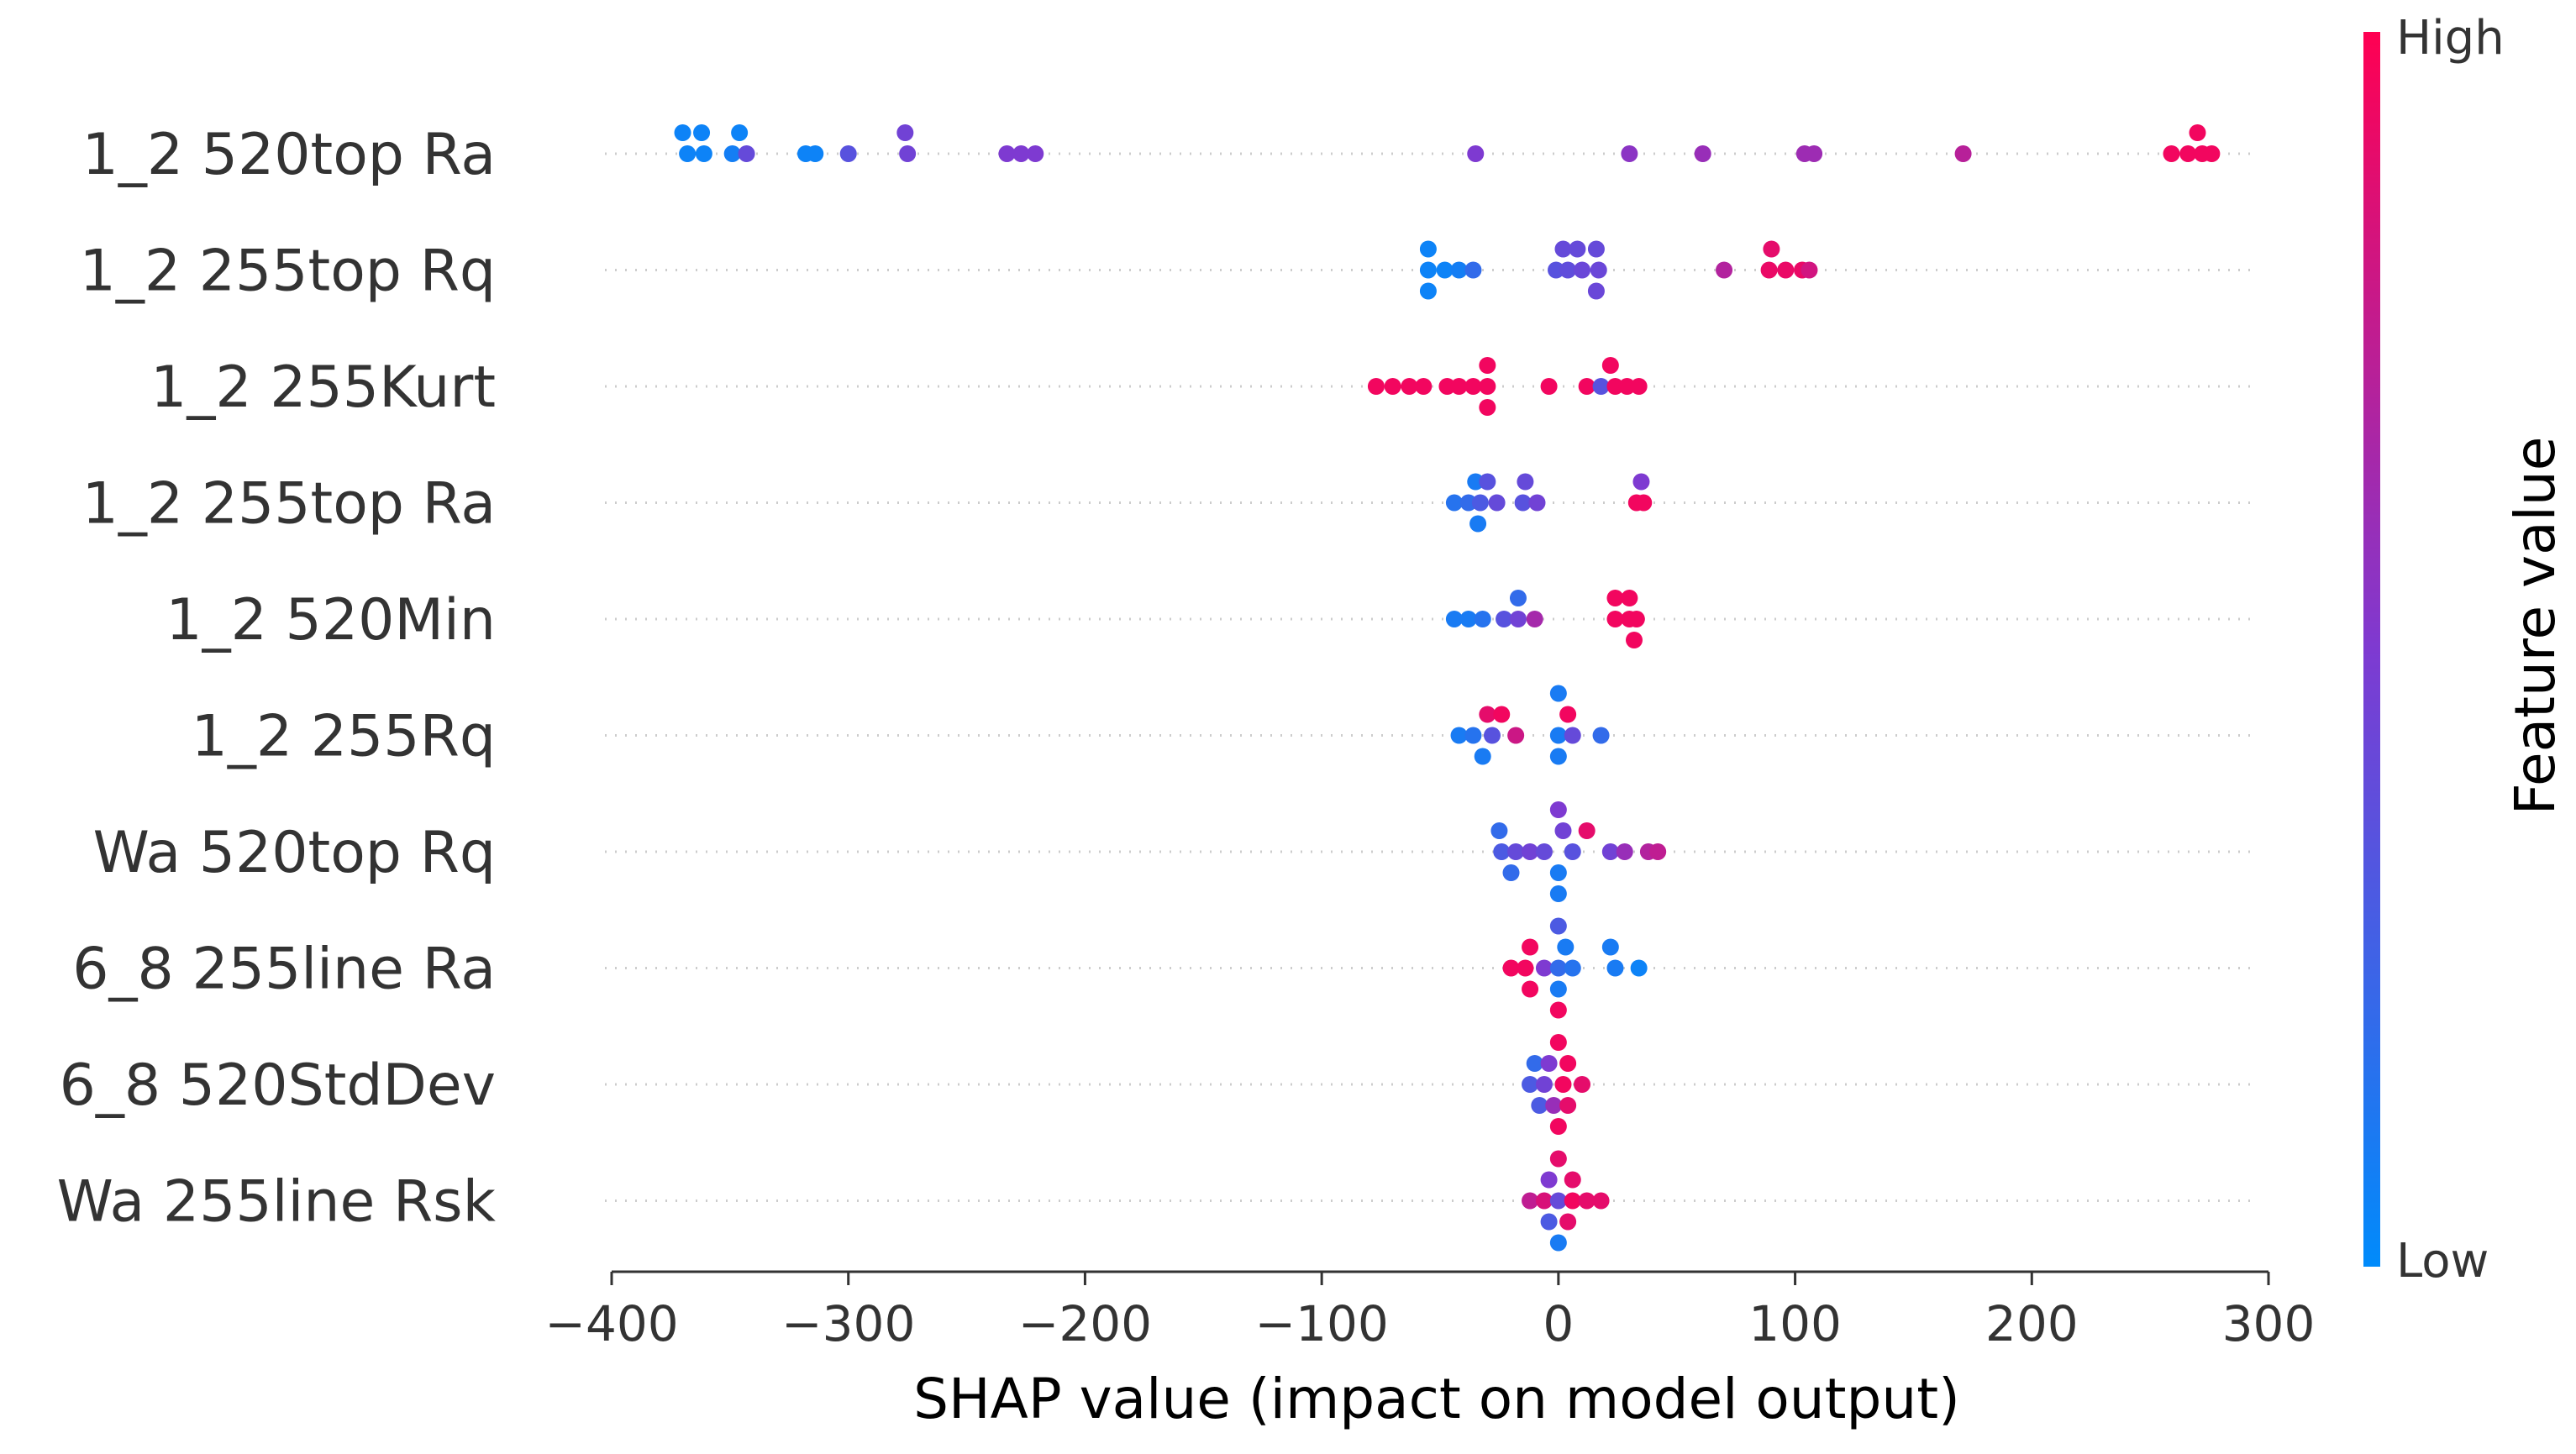 The image size is (2576, 1454). Describe the element at coordinates (289, 504) in the screenshot. I see `feature-label: 1_2 255top Ra` at that location.